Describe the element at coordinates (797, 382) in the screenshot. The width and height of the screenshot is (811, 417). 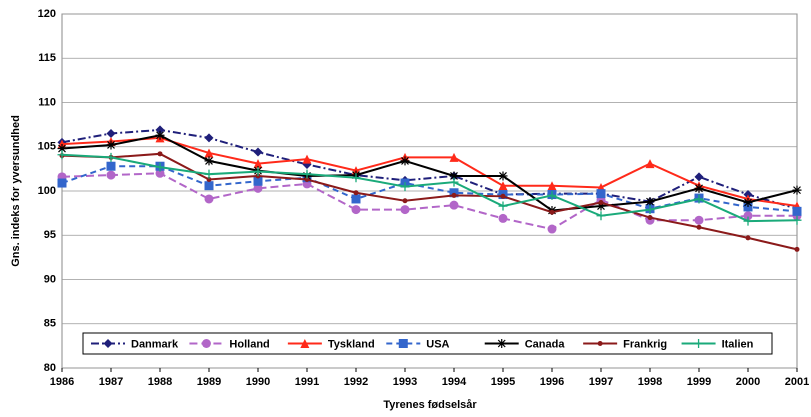
I see `x-tick-label: 2001` at that location.